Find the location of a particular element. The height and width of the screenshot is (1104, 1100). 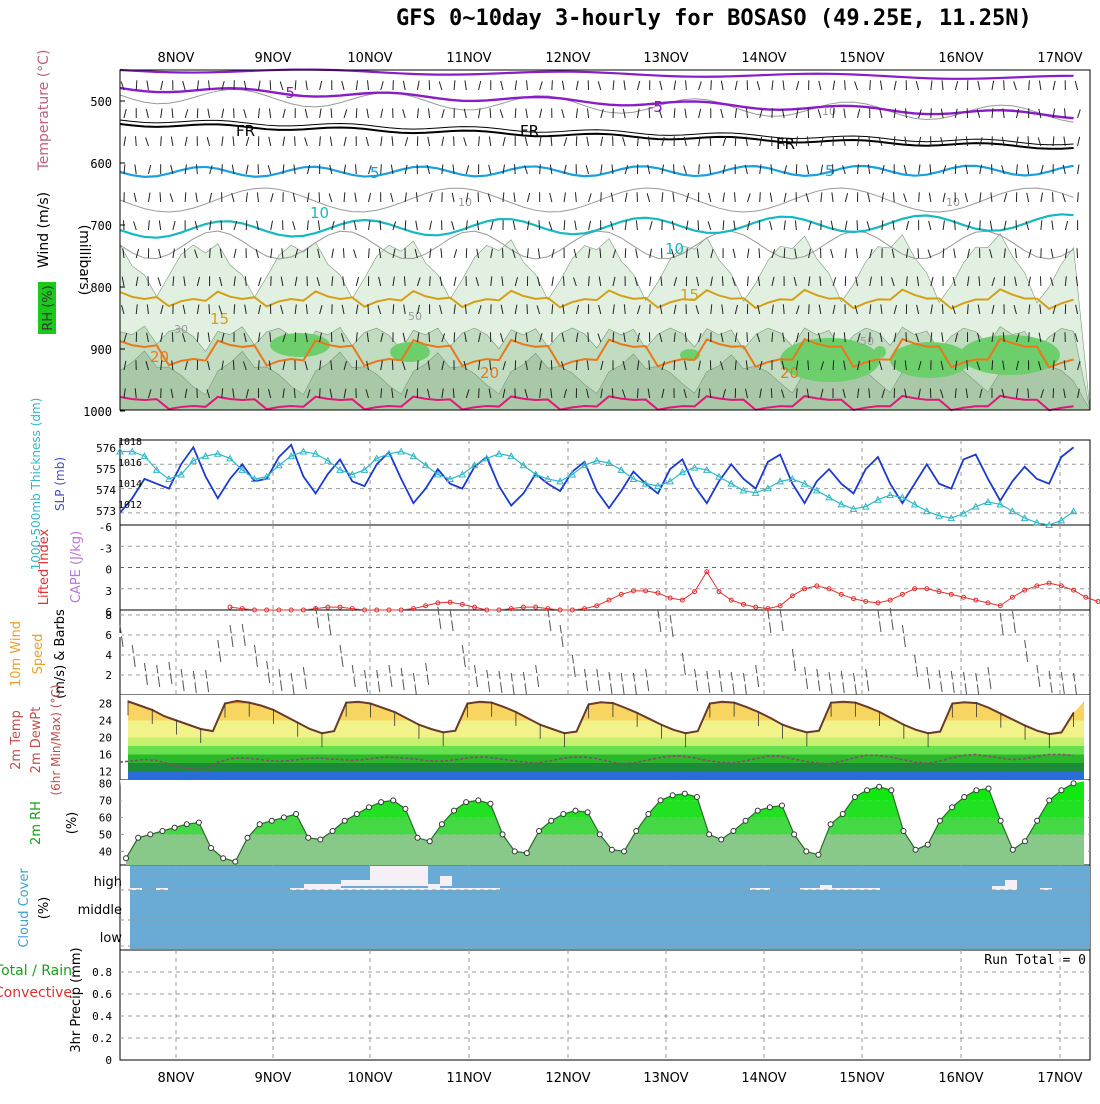

date-label-top-15NOV: 15NOV is located at coordinates (861, 58).